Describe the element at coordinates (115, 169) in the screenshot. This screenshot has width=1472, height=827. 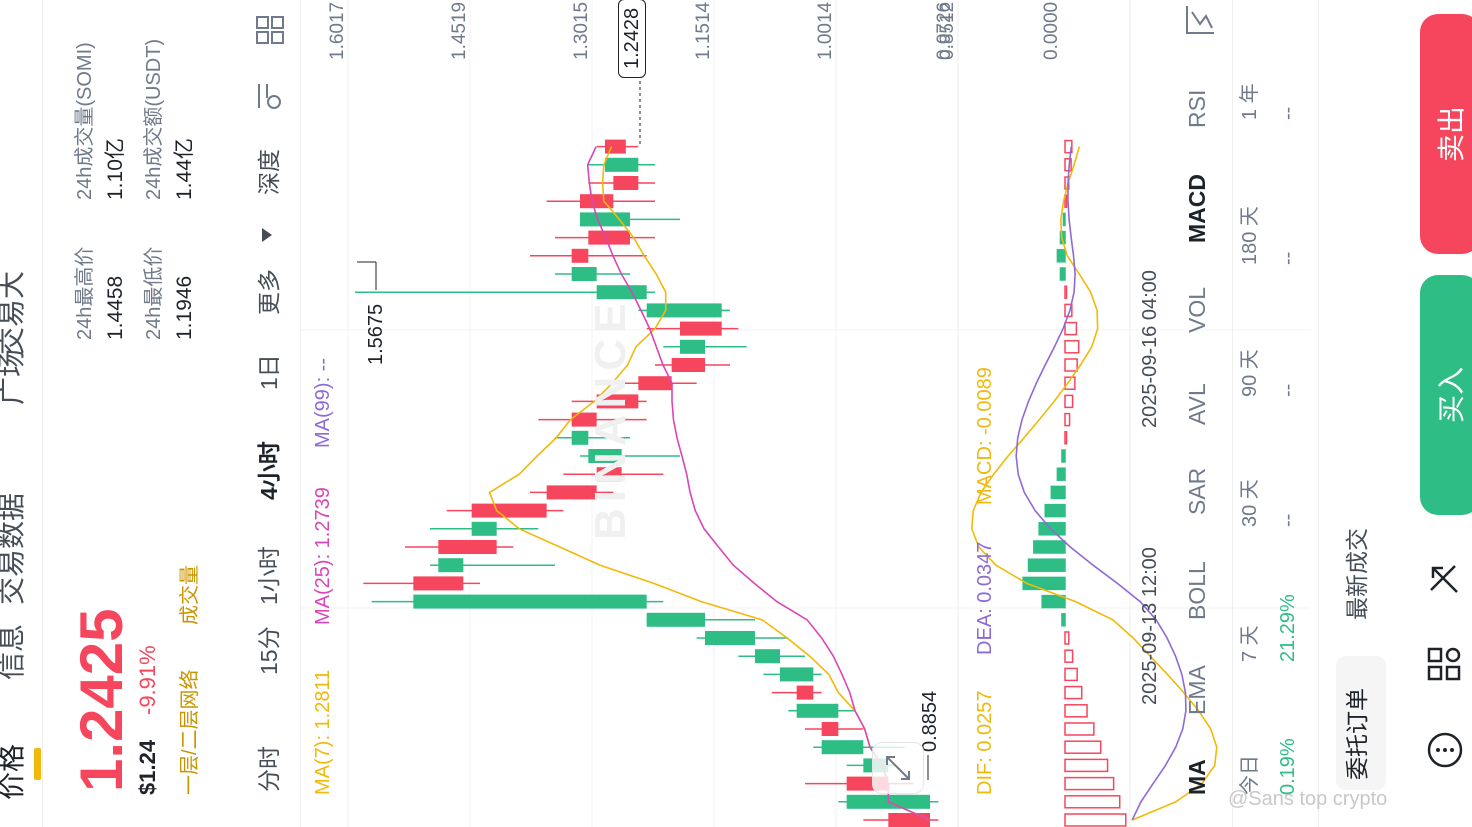
I see `stat-value: 1.10亿` at that location.